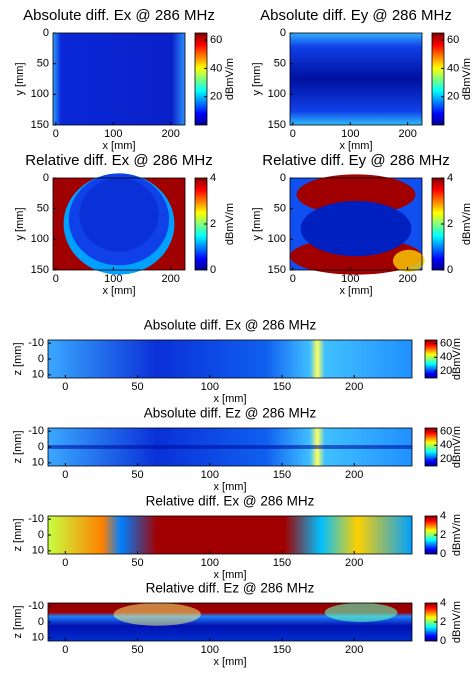 The width and height of the screenshot is (475, 682). I want to click on panel-title: Relative diff. Ey @ 286 MHz, so click(356, 160).